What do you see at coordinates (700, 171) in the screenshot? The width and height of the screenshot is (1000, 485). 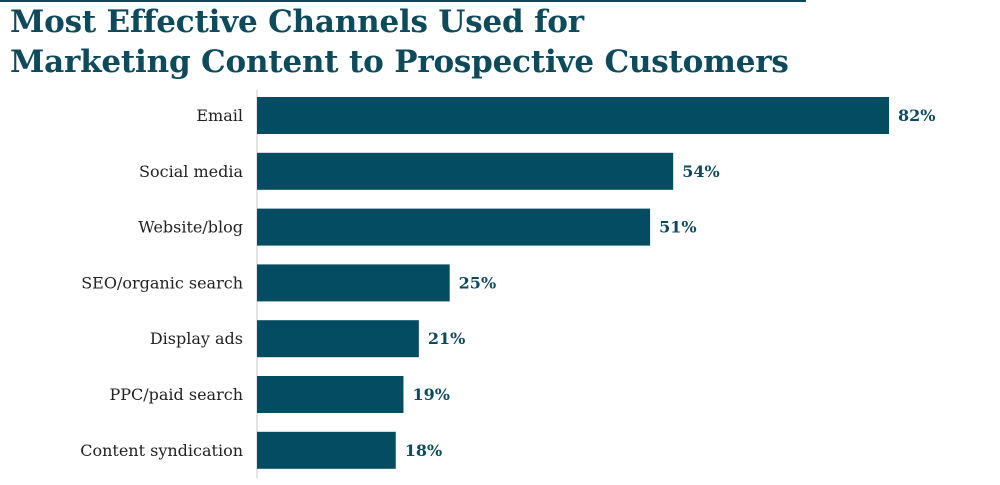 I see `value-label: 54%` at bounding box center [700, 171].